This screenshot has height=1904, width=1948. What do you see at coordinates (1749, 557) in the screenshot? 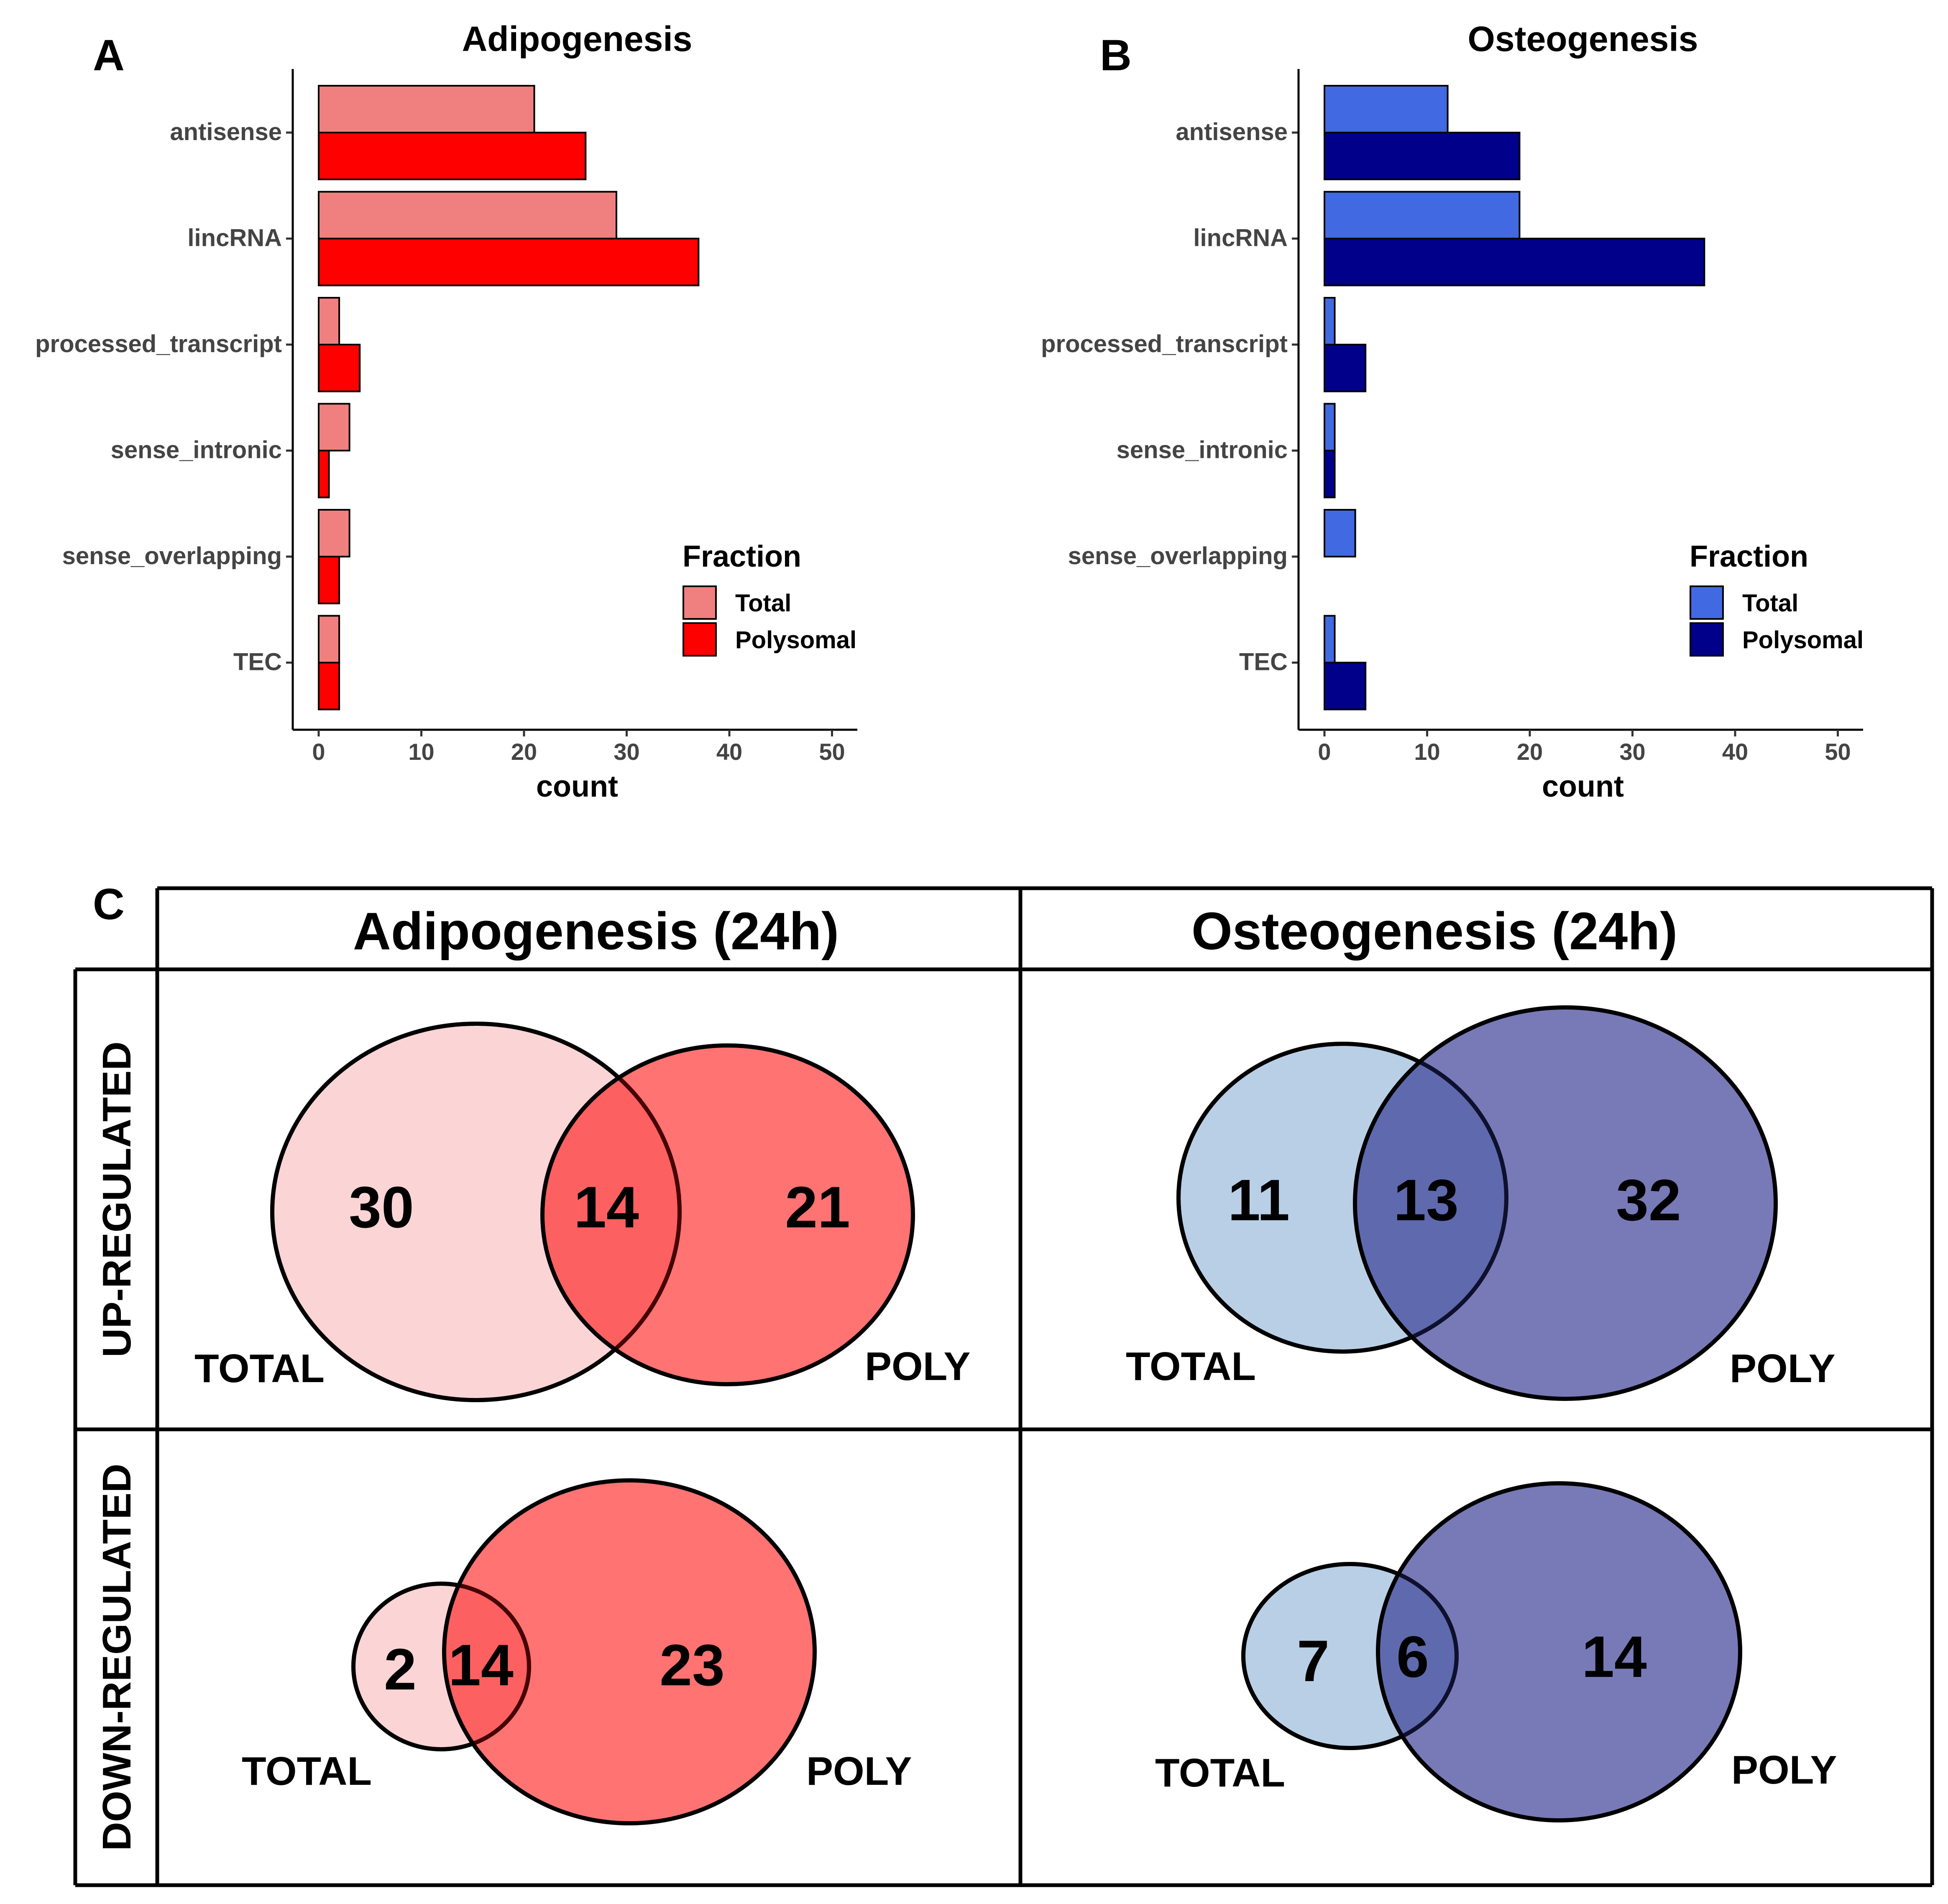
I see `legend-title-b: Fraction` at bounding box center [1749, 557].